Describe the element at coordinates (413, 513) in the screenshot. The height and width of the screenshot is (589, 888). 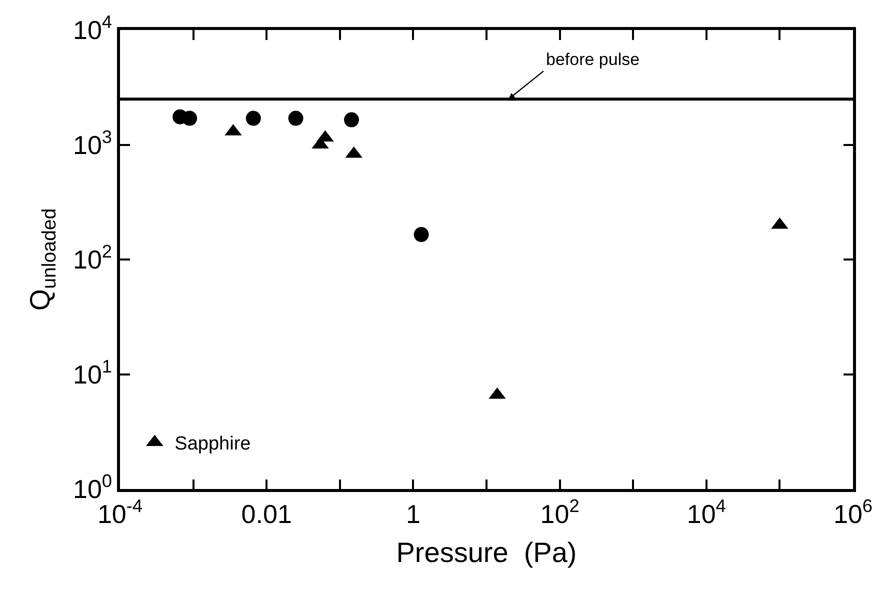
I see `x-tick-label: 1` at that location.